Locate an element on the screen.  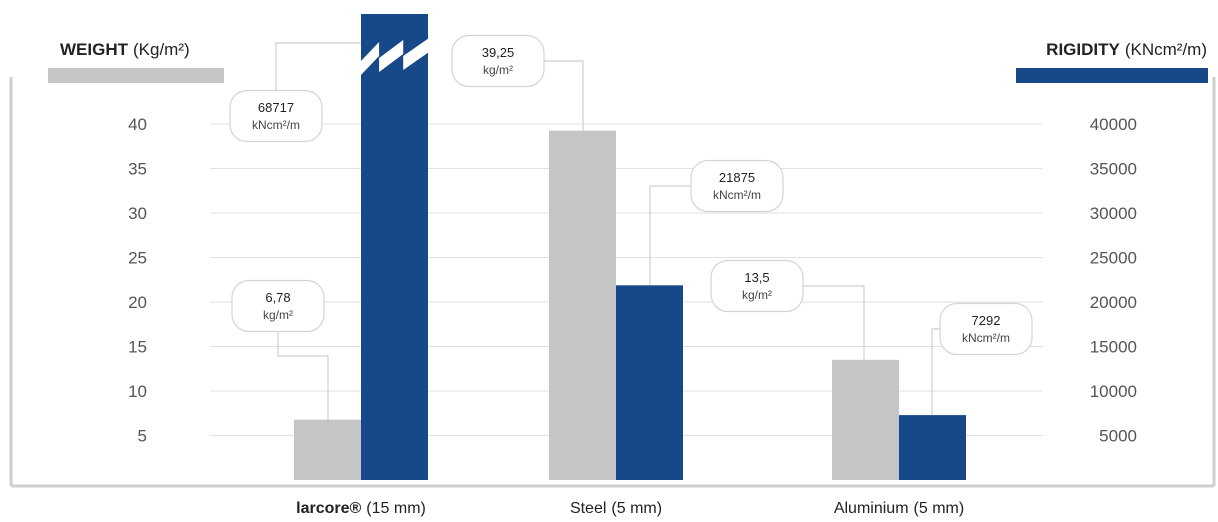
left-tick-label: 40 is located at coordinates (137, 124).